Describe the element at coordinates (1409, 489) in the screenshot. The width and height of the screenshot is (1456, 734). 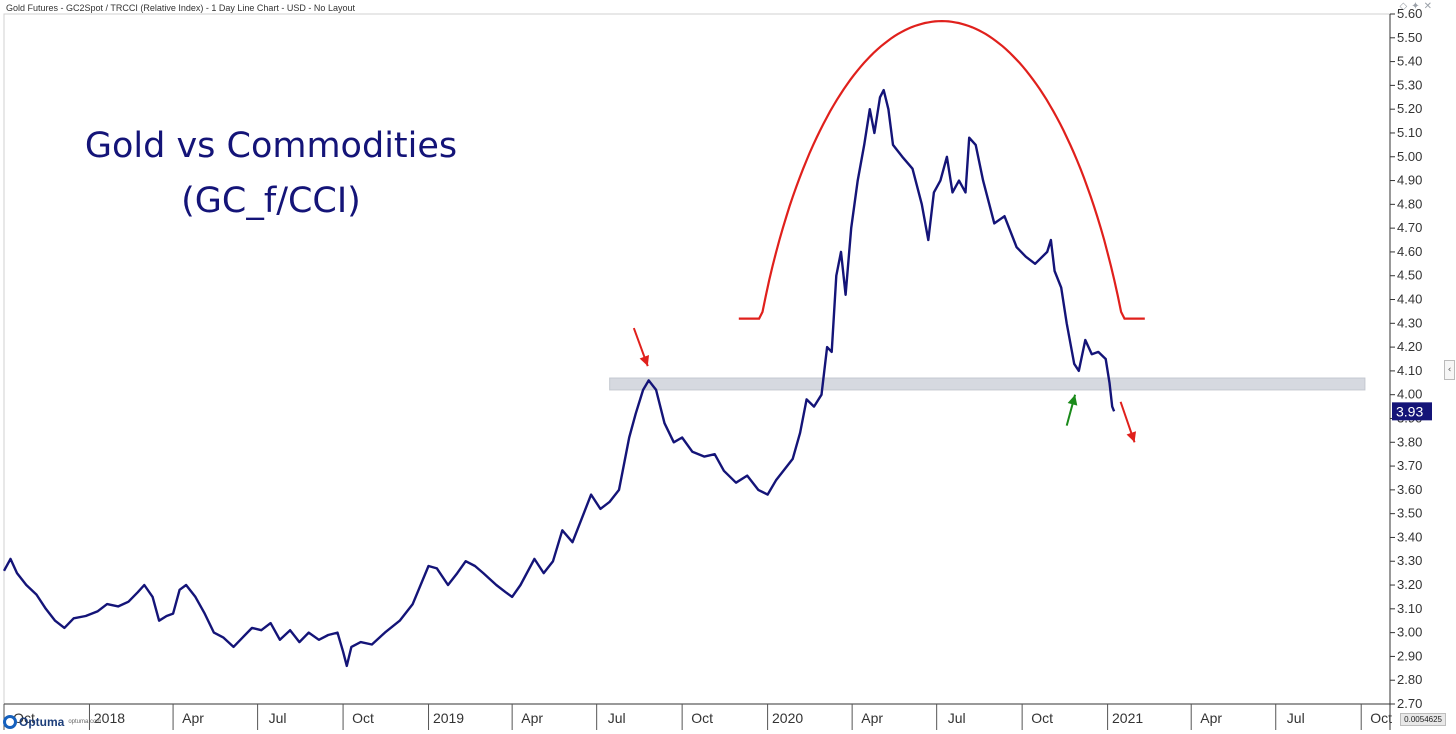
I see `y-tick-label: 3.60` at that location.